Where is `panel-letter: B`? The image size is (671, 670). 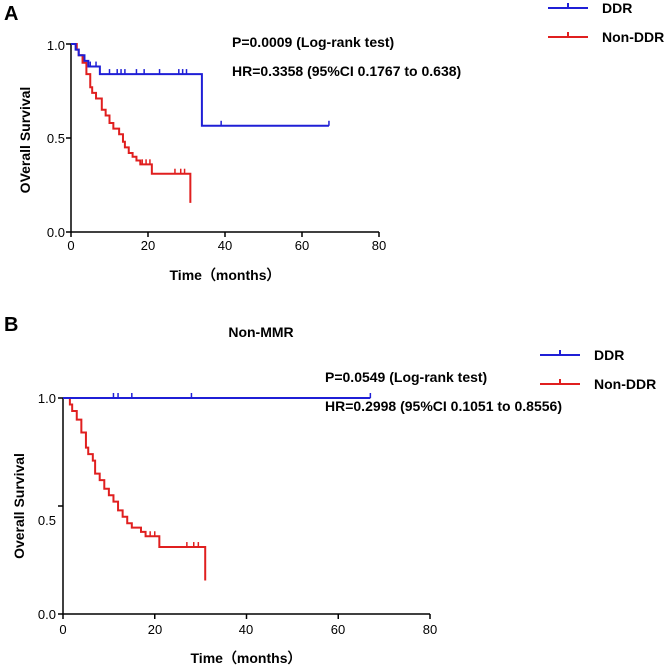
panel-letter: B is located at coordinates (11, 325).